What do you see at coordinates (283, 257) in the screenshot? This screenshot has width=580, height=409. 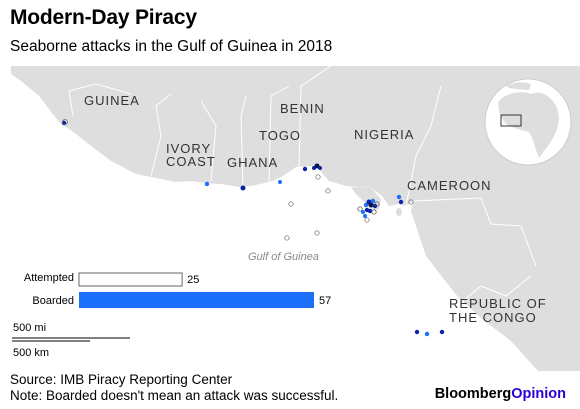 I see `label-gulf: Gulf of Guinea` at bounding box center [283, 257].